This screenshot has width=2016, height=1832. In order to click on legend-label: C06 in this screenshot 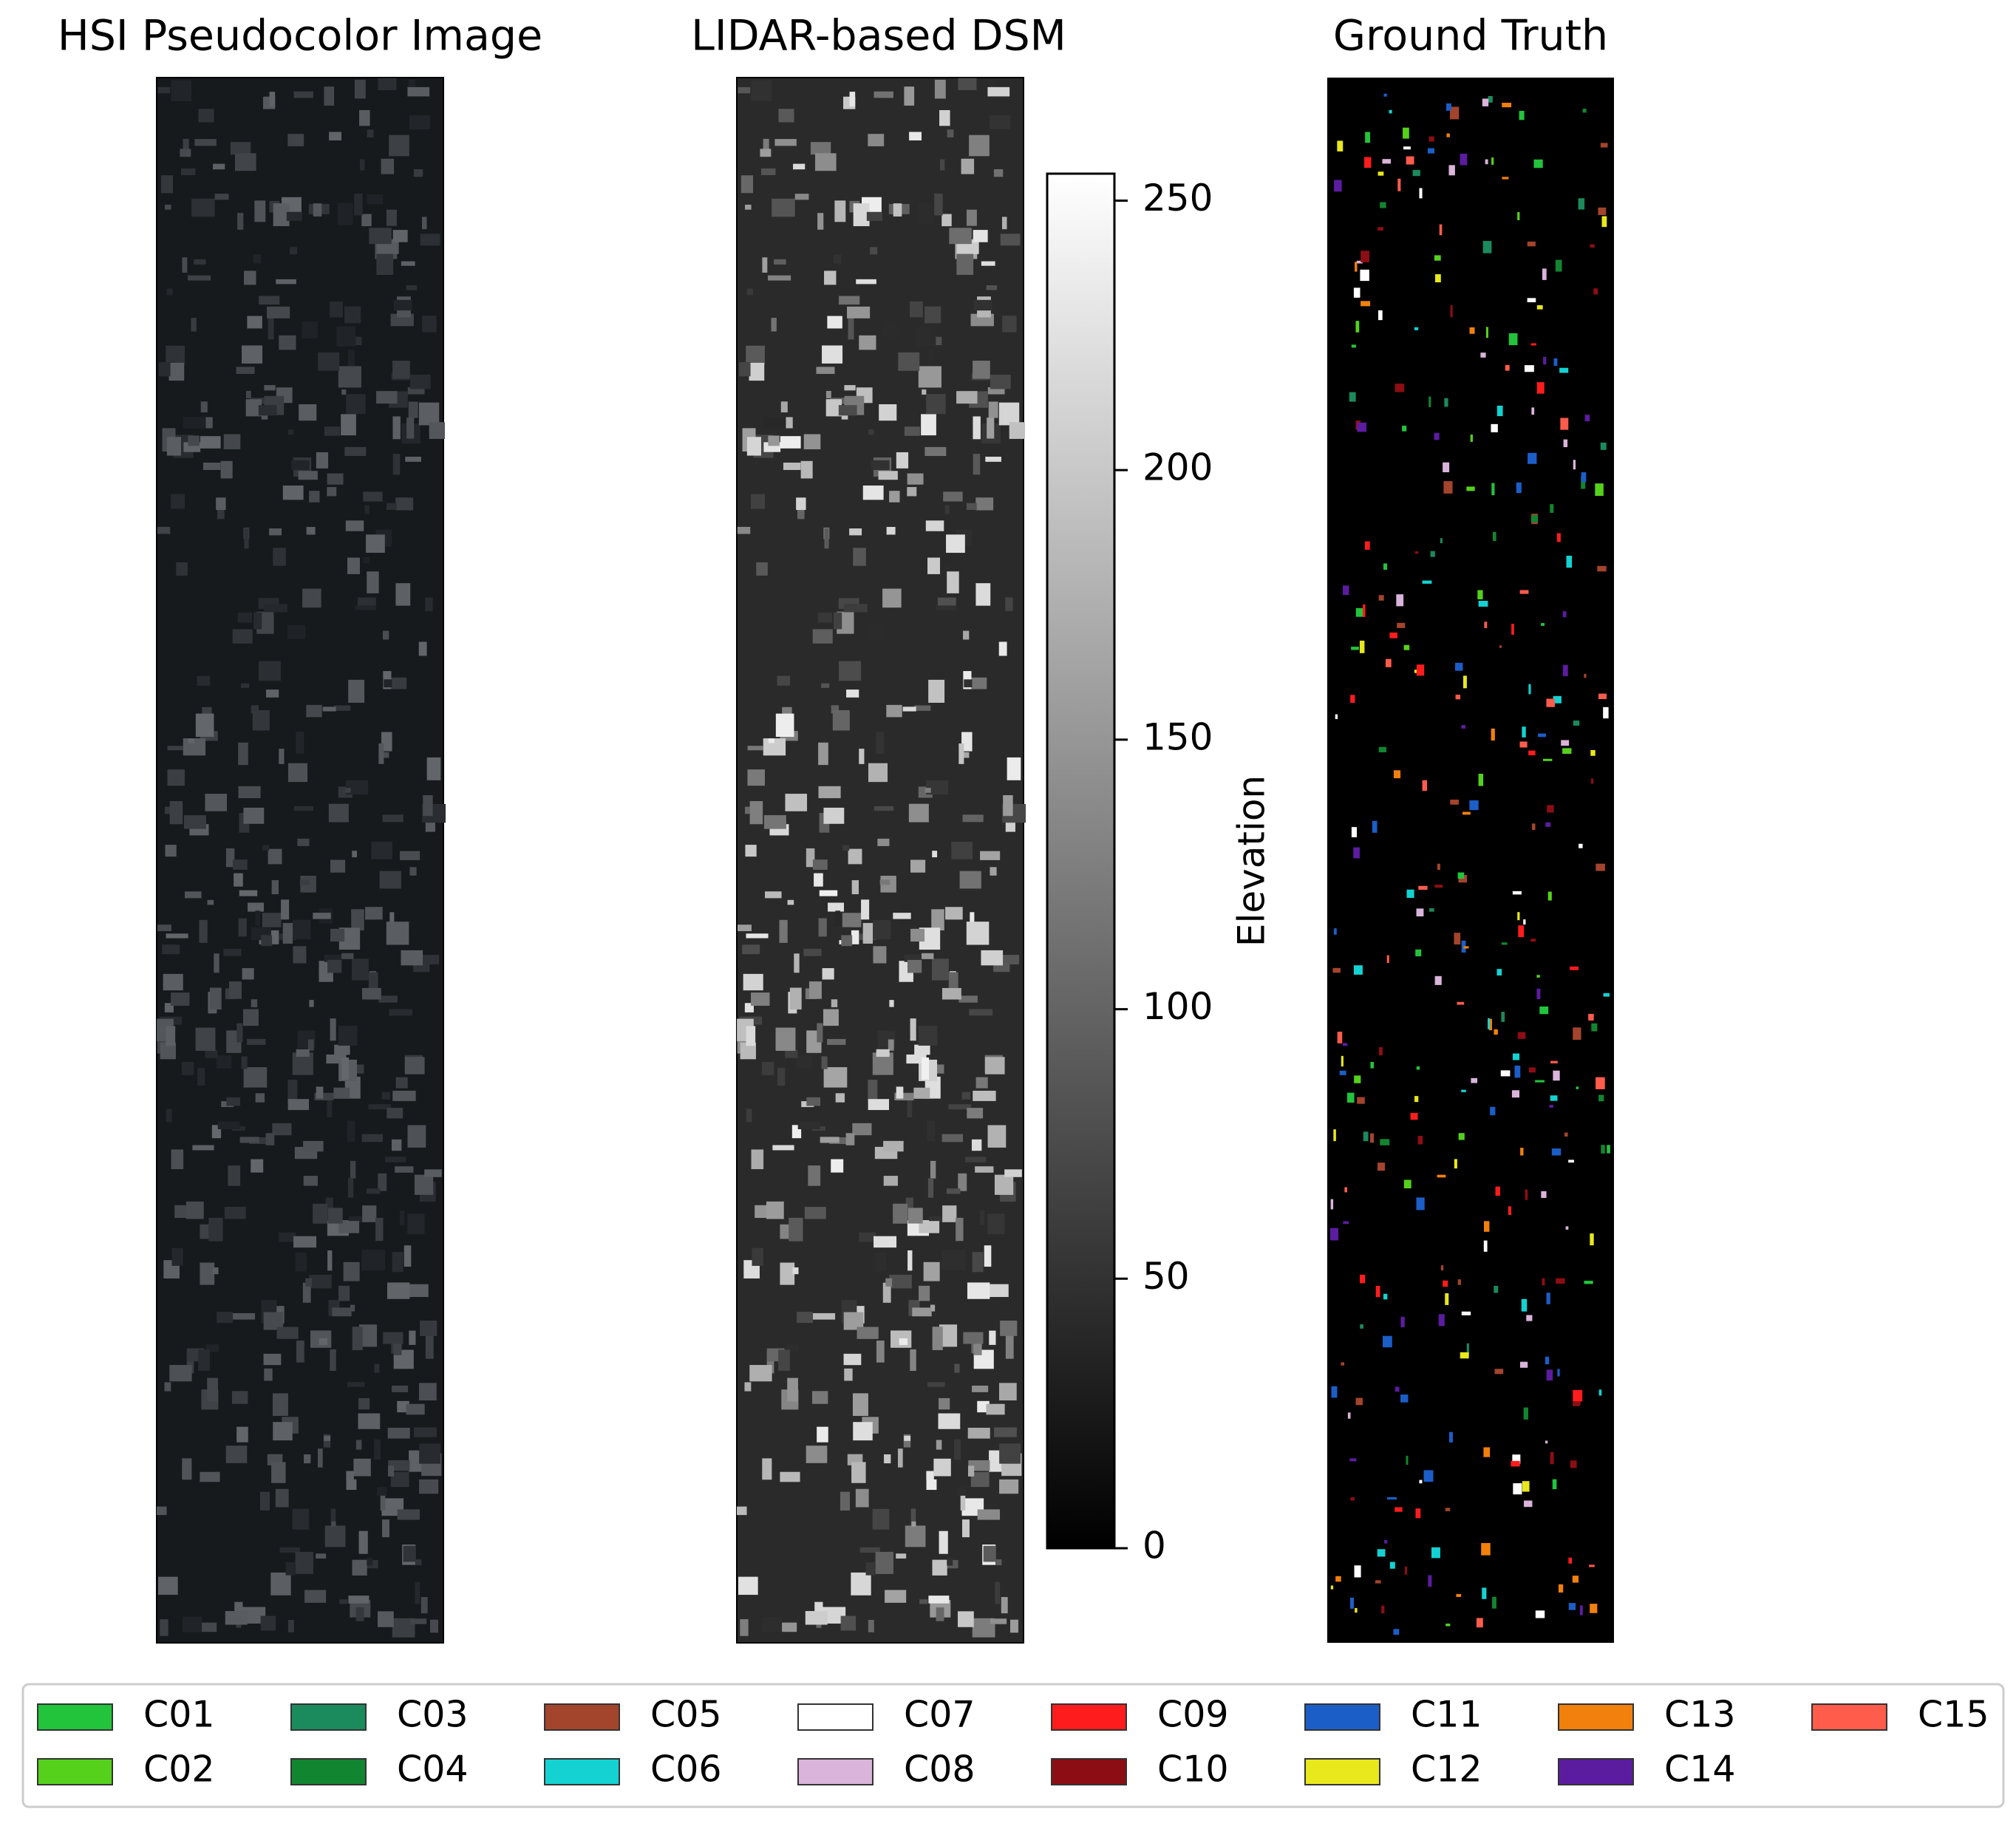, I will do `click(686, 1769)`.